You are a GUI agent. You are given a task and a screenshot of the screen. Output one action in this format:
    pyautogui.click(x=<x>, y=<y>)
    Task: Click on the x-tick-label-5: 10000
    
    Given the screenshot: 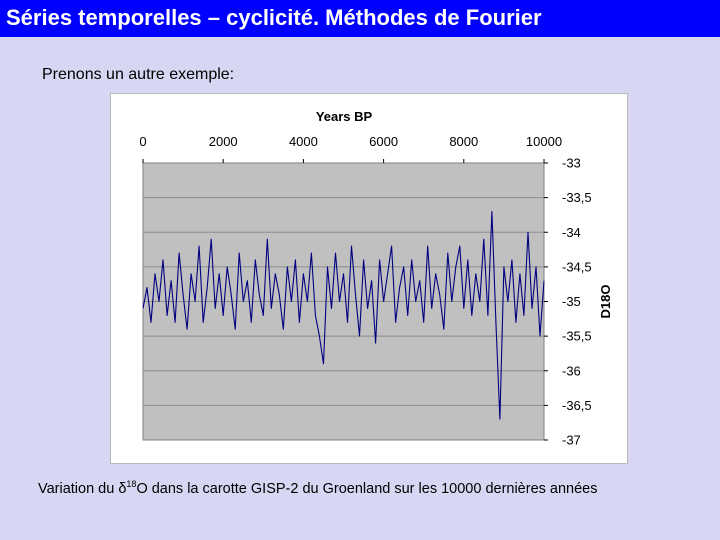 What is the action you would take?
    pyautogui.click(x=544, y=141)
    